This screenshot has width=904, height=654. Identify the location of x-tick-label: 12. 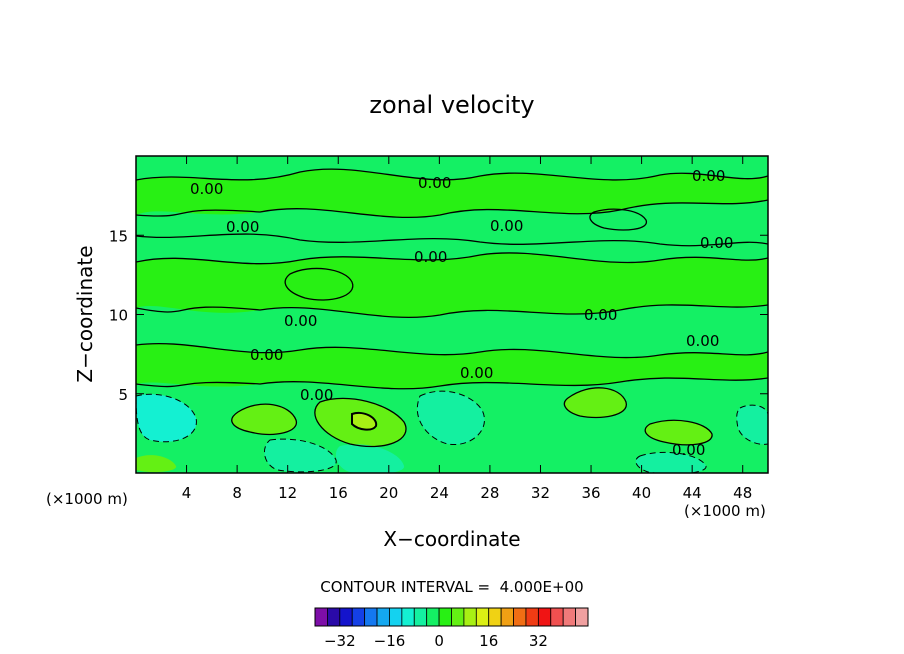
(287, 493).